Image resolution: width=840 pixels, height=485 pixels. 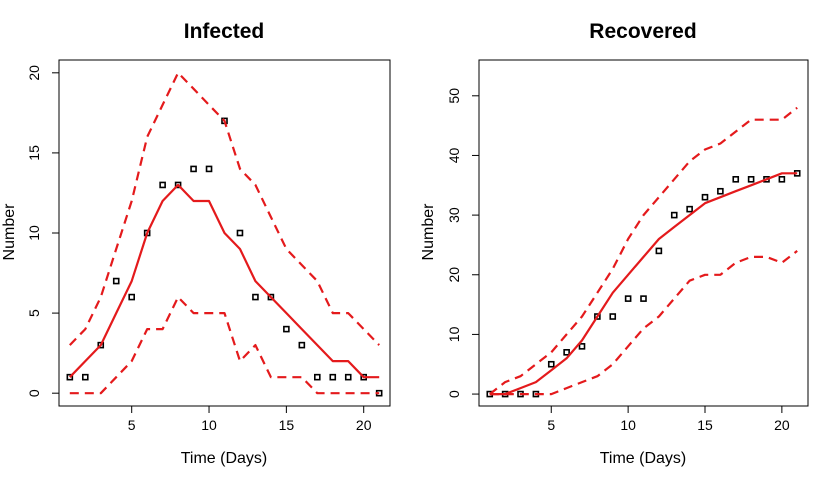 What do you see at coordinates (34, 153) in the screenshot?
I see `y-tick-label: 15` at bounding box center [34, 153].